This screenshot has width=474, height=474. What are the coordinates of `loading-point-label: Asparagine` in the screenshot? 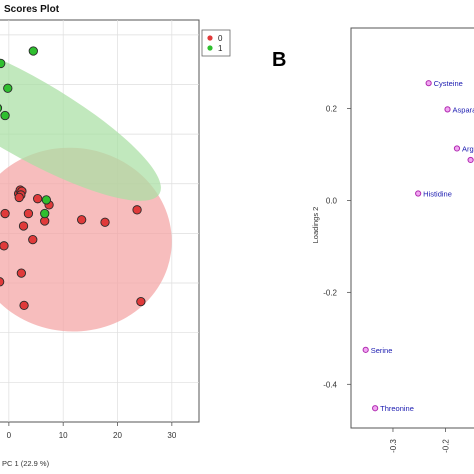 It's located at (463, 109).